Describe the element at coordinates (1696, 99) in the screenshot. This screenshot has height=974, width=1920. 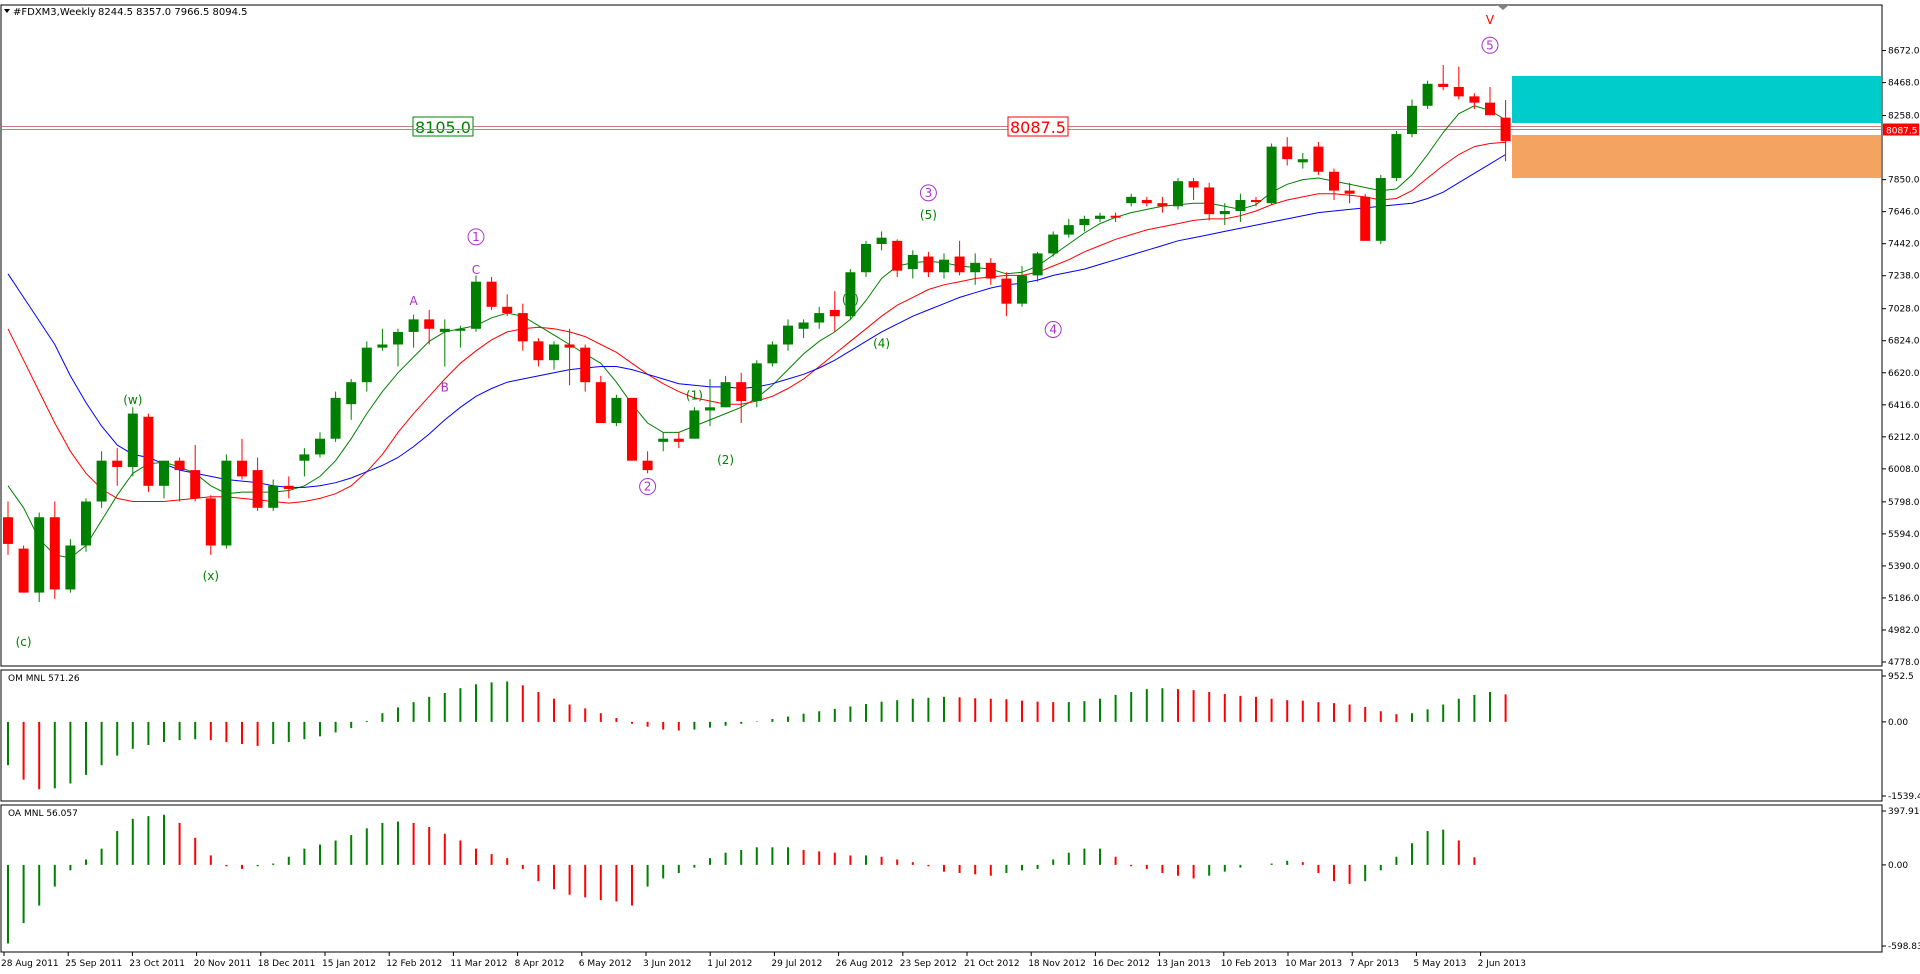
I see `target-zone-upper` at that location.